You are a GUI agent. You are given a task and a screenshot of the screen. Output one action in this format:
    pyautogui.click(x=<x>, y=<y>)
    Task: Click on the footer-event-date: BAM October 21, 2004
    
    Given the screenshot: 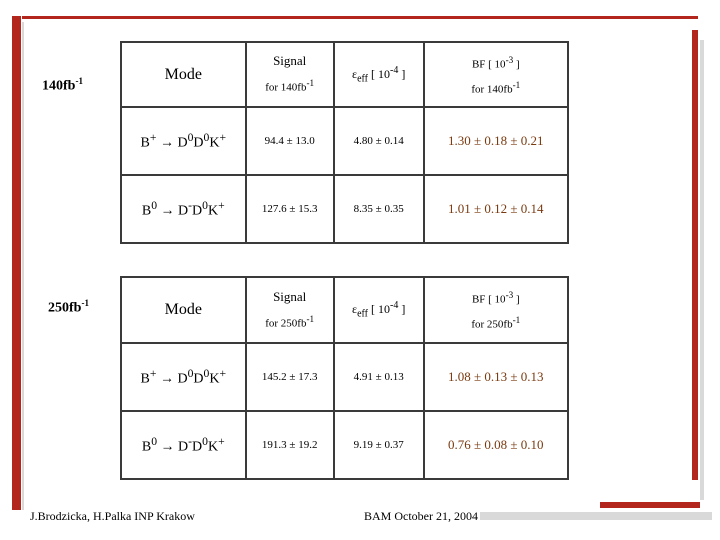 What is the action you would take?
    pyautogui.click(x=421, y=516)
    